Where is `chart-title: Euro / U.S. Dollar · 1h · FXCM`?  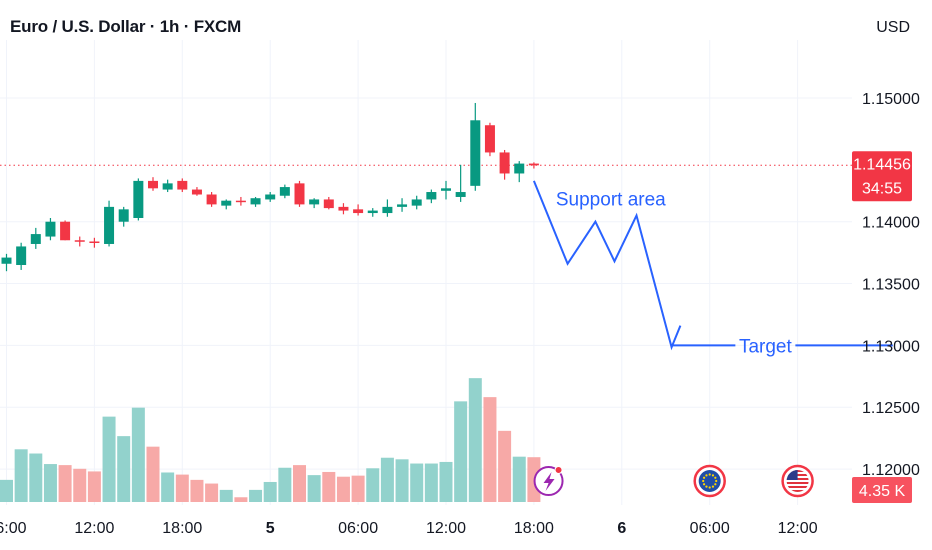 chart-title: Euro / U.S. Dollar · 1h · FXCM is located at coordinates (126, 26).